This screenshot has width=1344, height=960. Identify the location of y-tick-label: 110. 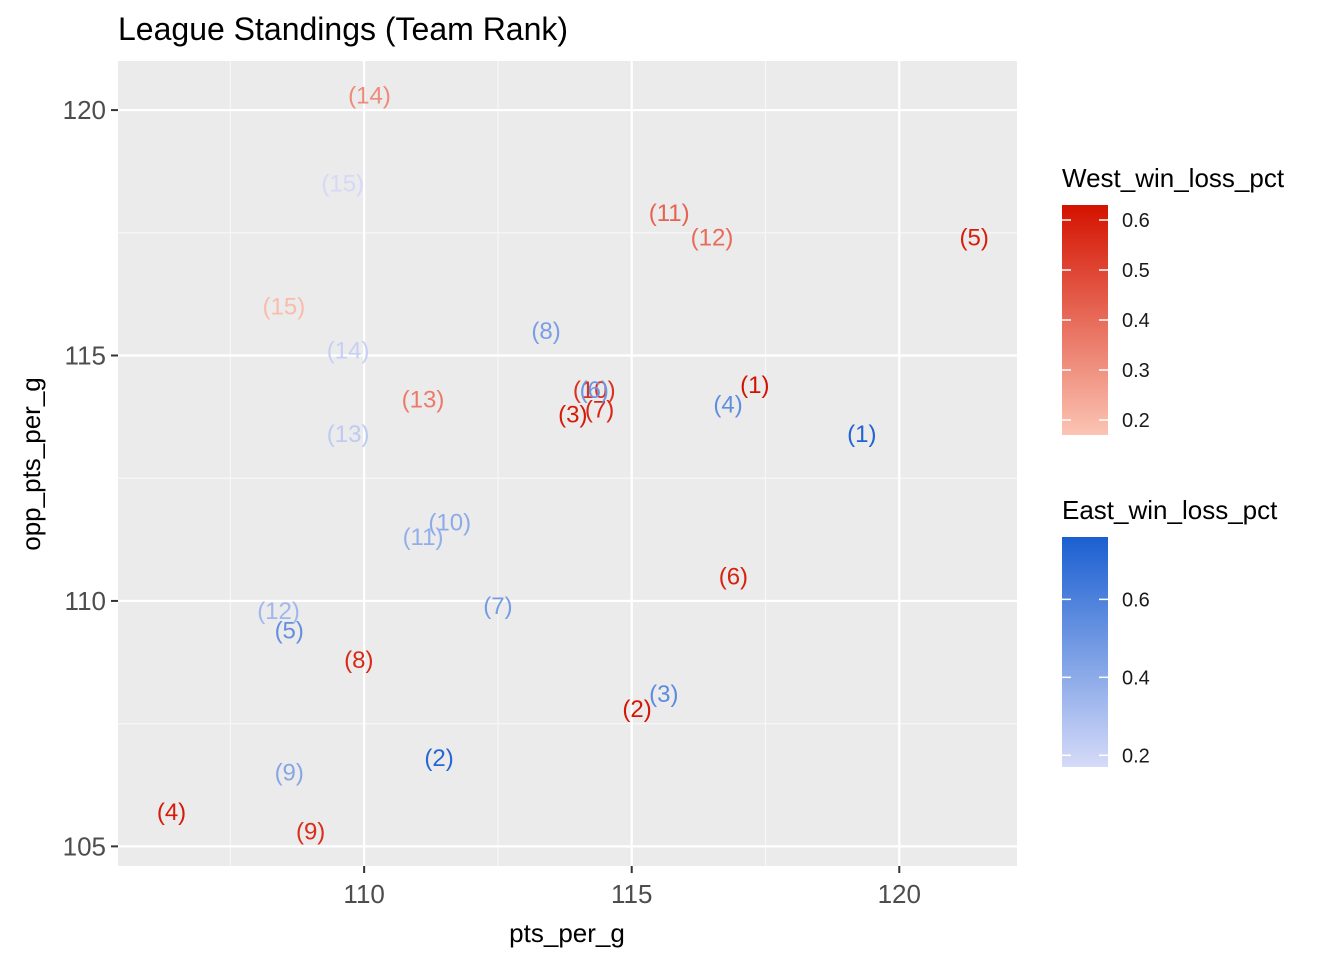
(85, 601).